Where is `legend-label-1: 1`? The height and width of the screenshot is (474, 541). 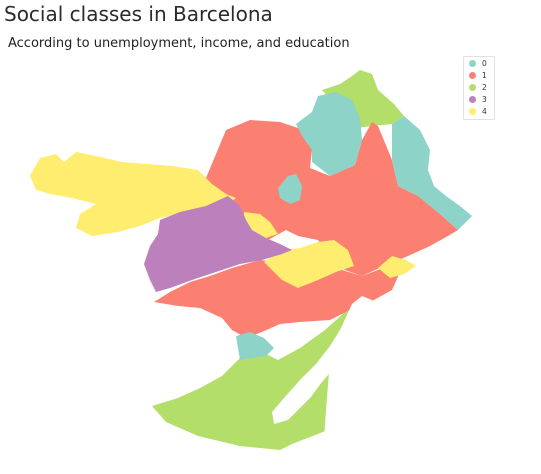 legend-label-1: 1 is located at coordinates (484, 75).